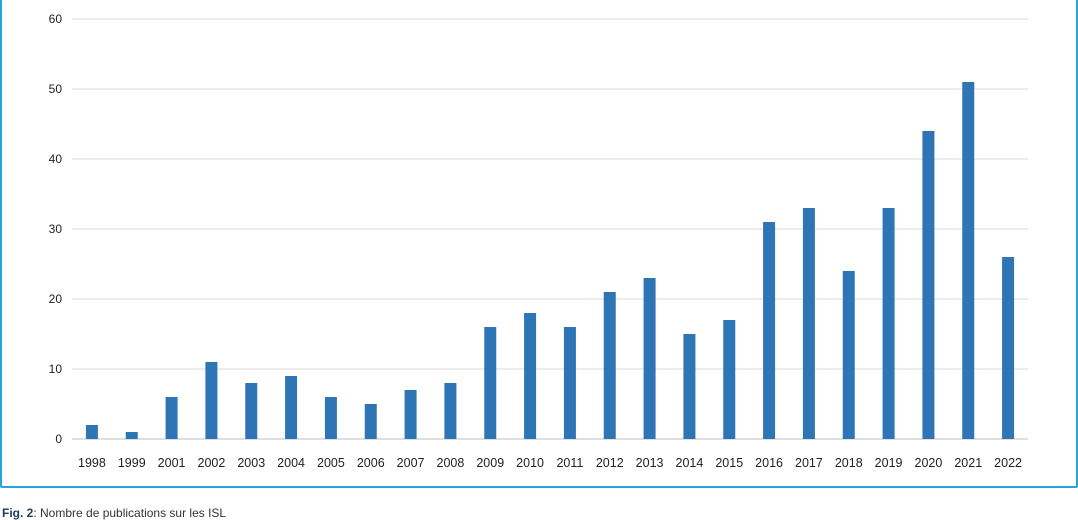 The height and width of the screenshot is (520, 1078). What do you see at coordinates (56, 159) in the screenshot?
I see `y-tick-label: 40` at bounding box center [56, 159].